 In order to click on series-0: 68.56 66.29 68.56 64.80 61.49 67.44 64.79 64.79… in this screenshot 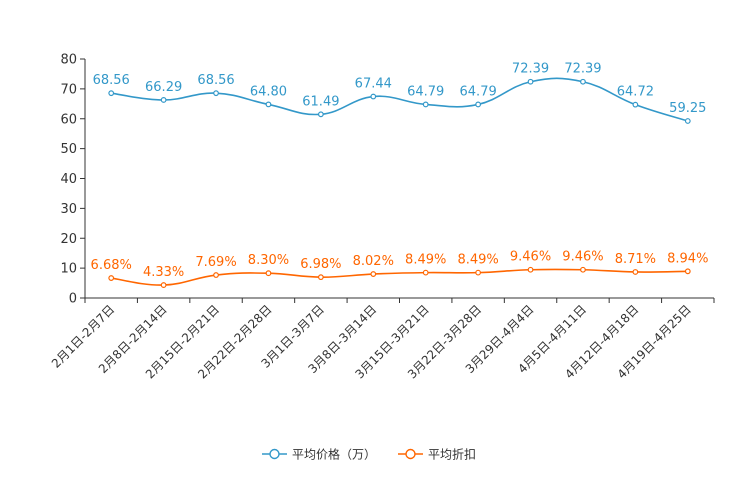, I will do `click(399, 93)`.